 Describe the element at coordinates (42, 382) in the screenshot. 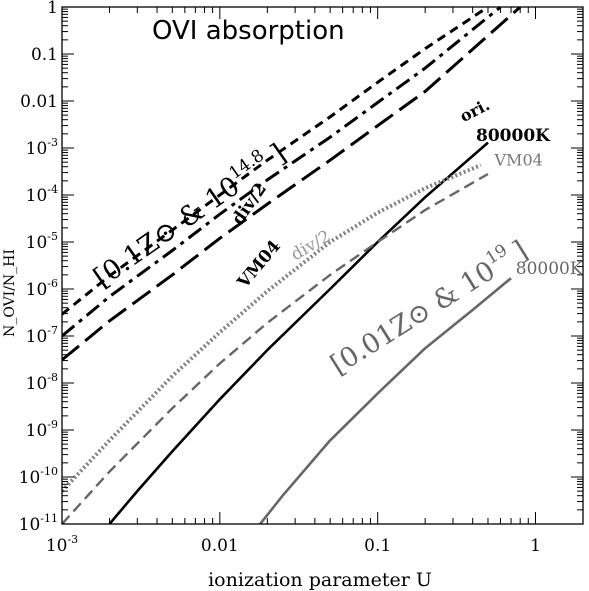

I see `y-tick-label: 10⁻⁸` at that location.